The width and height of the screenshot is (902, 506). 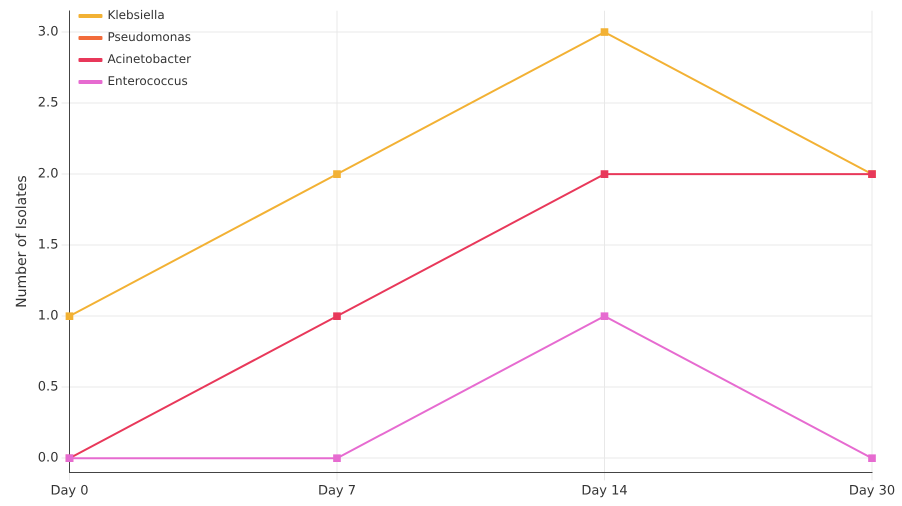 I want to click on x-tick-label: Day 30, so click(x=872, y=491).